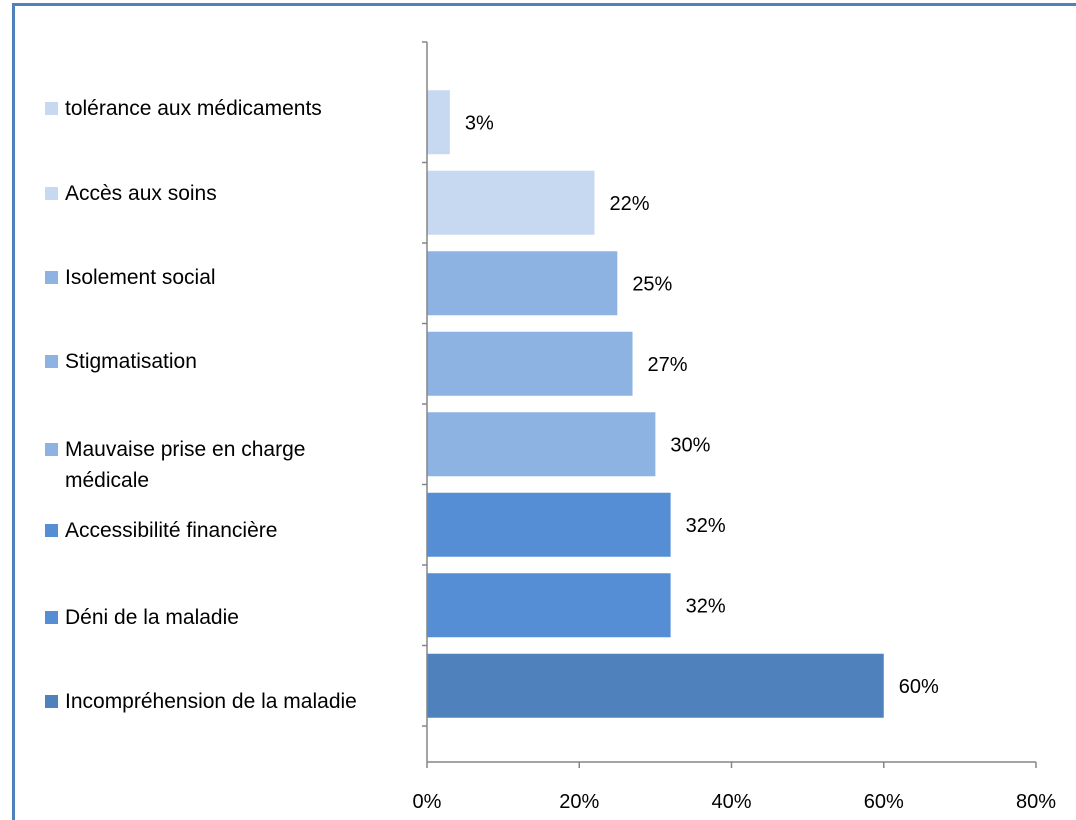 Image resolution: width=1076 pixels, height=820 pixels. I want to click on legend-label: Stigmatisation, so click(131, 361).